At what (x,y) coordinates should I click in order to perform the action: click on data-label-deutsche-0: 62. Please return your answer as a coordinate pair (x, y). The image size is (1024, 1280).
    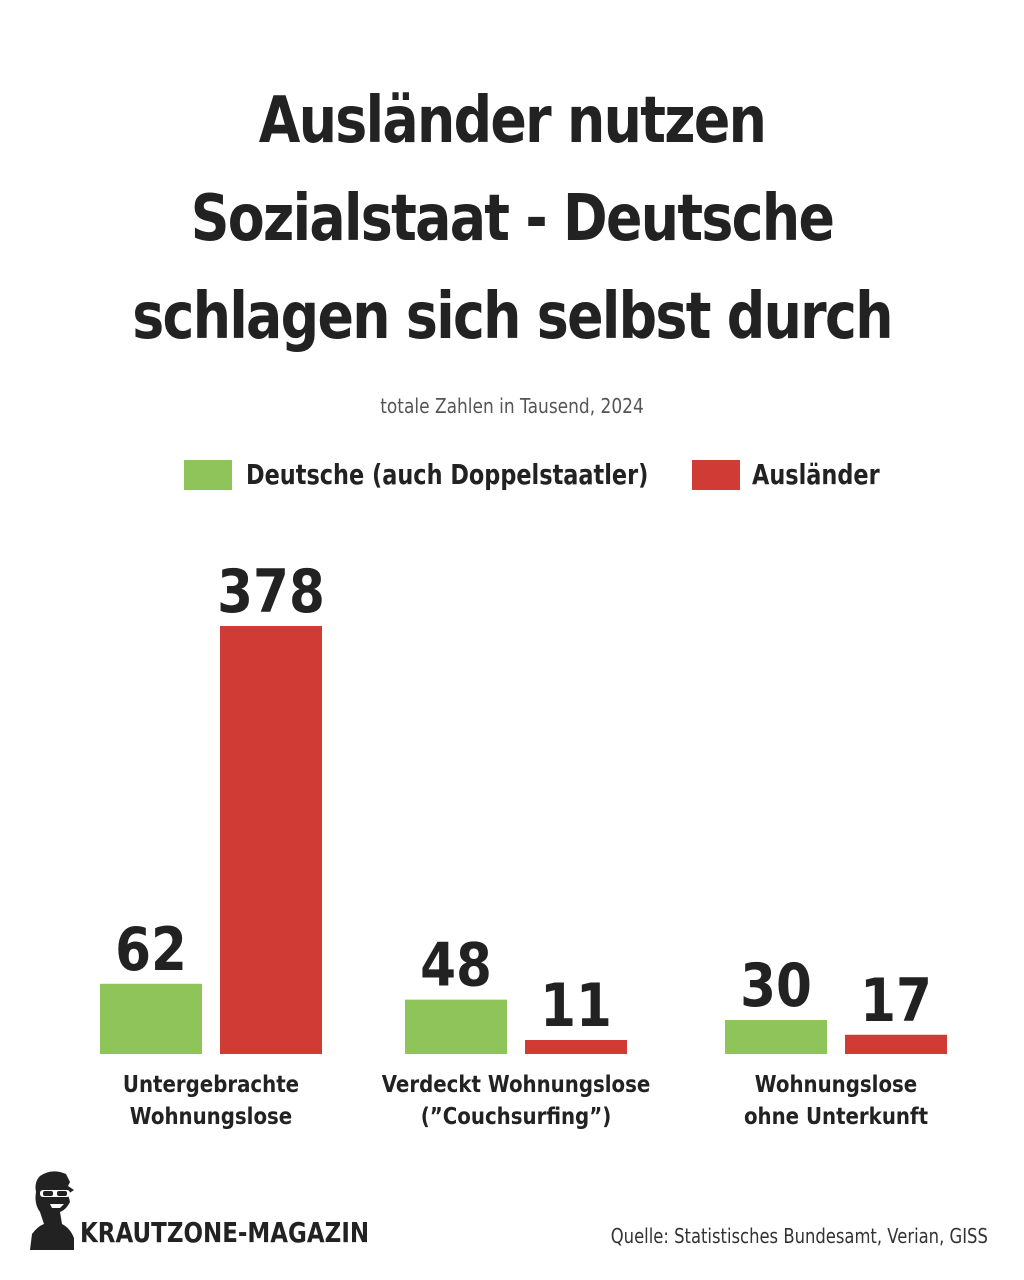
    Looking at the image, I should click on (151, 950).